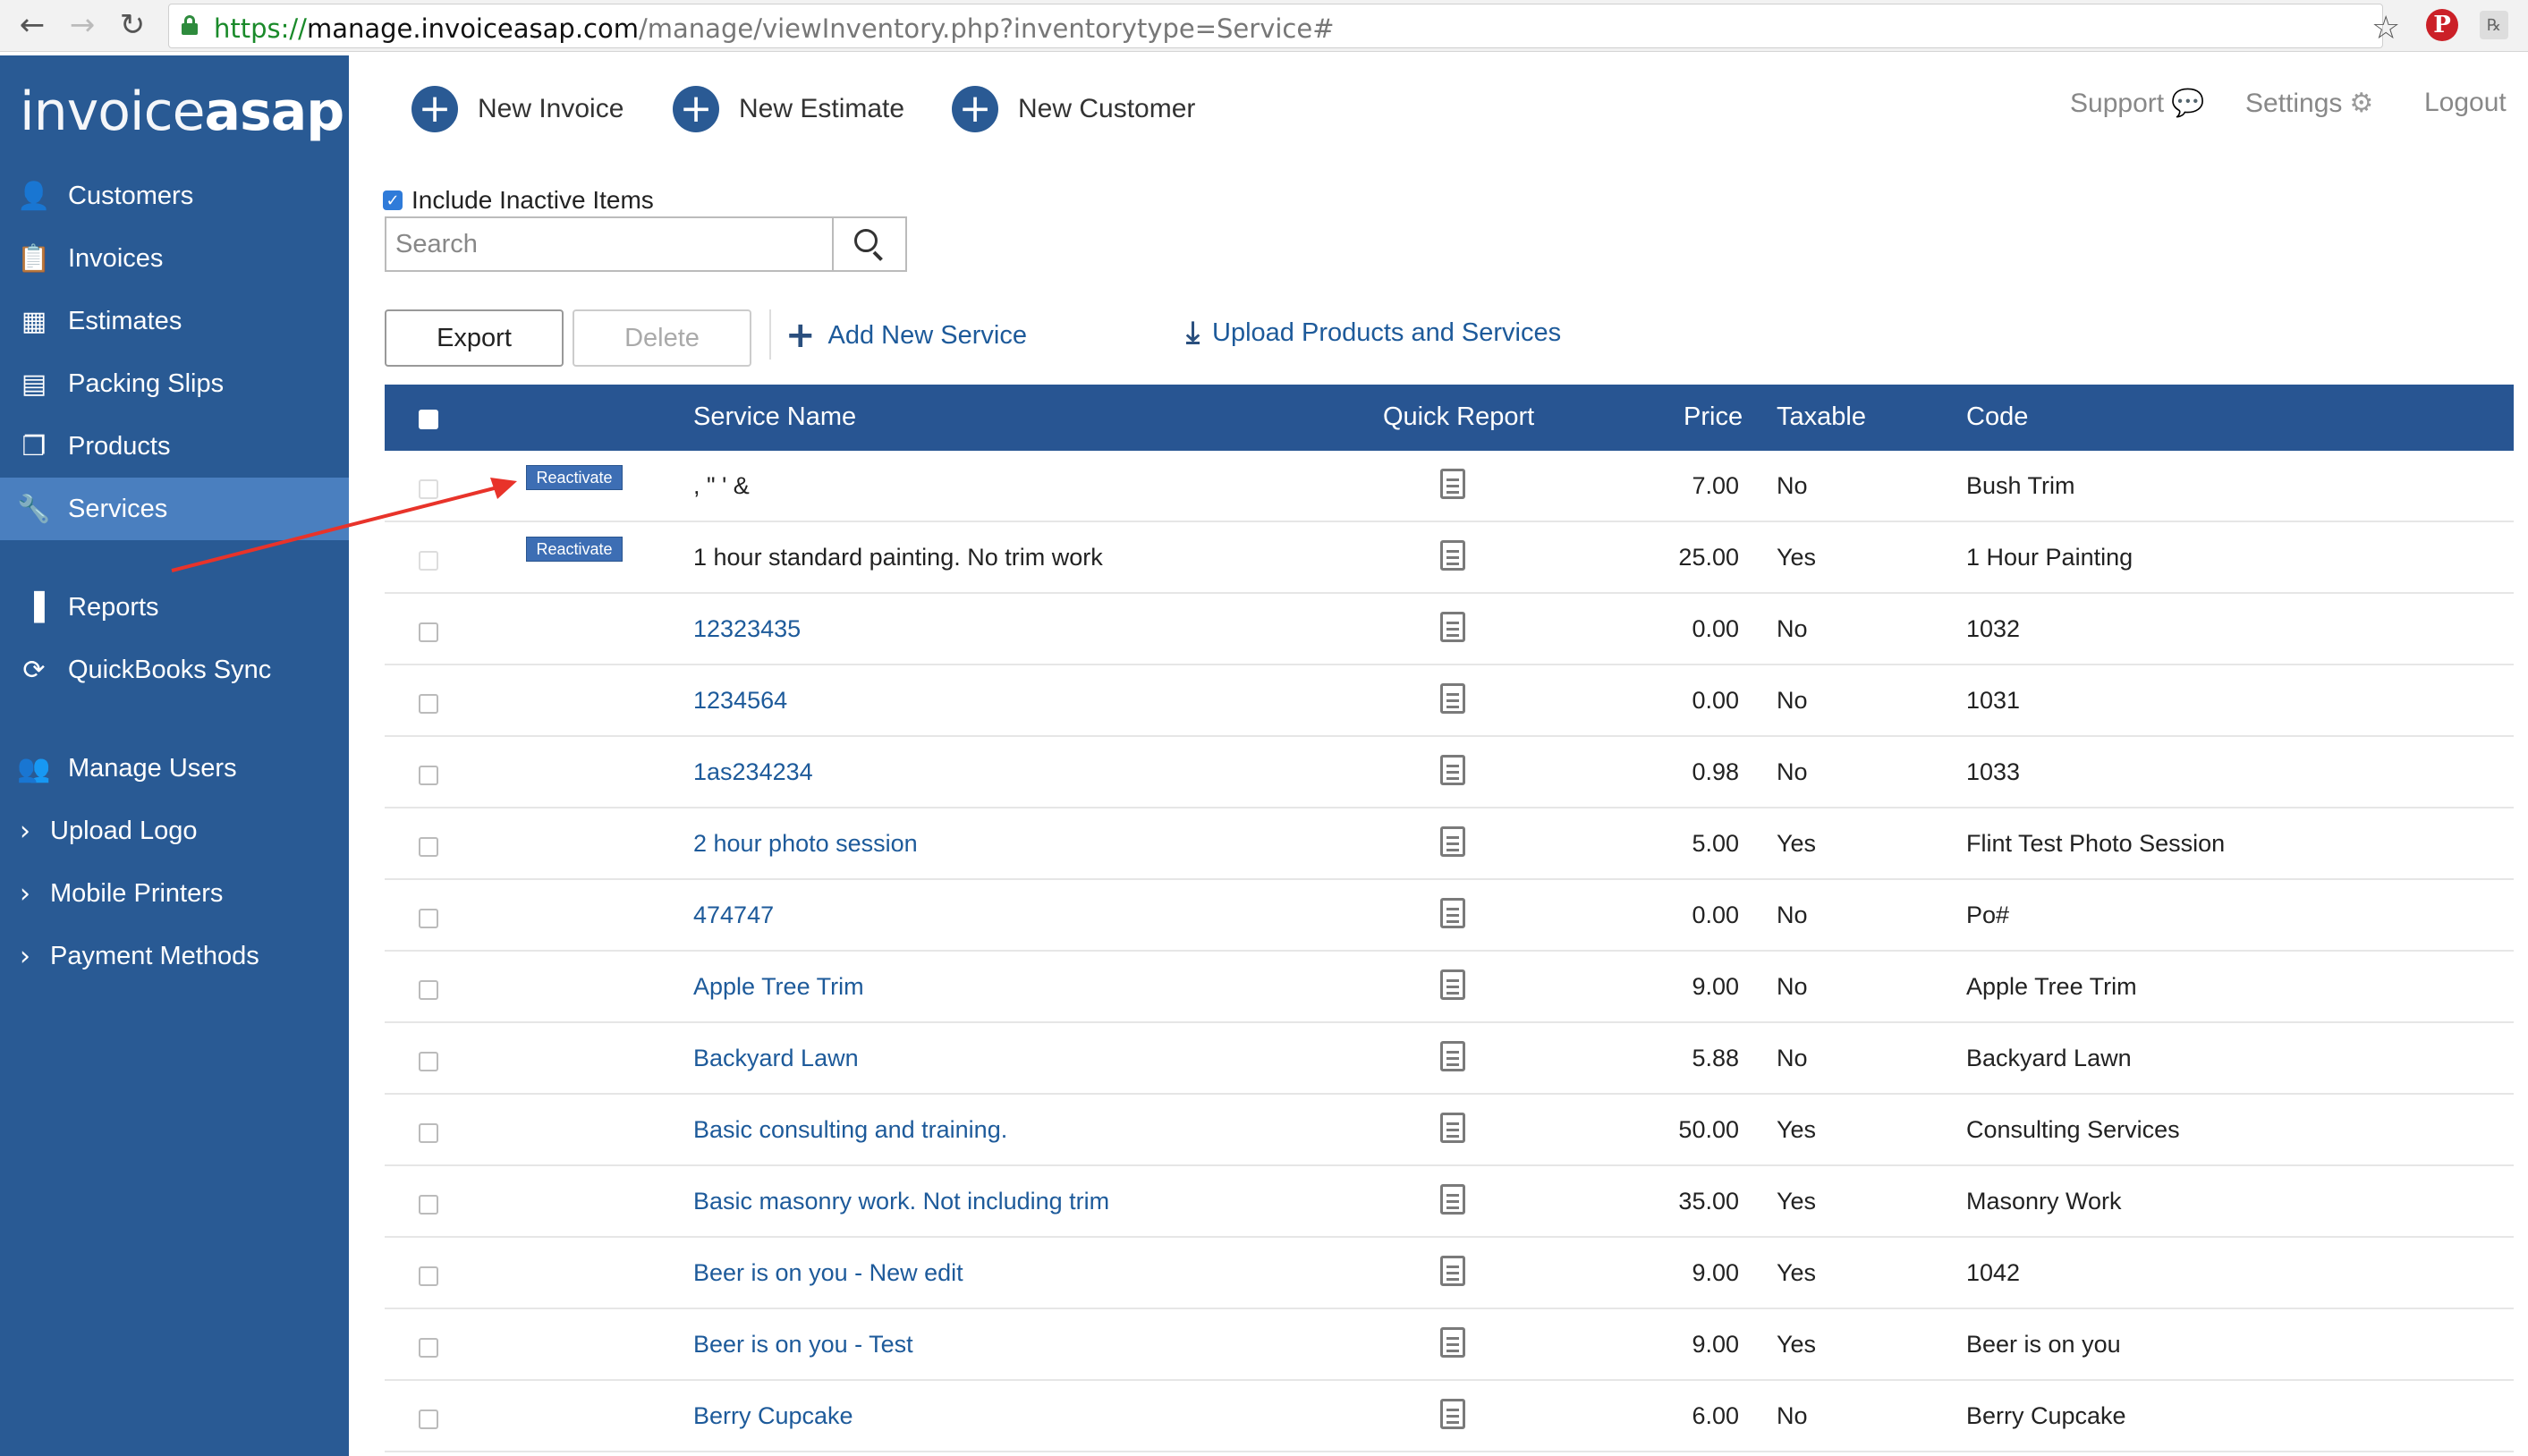 This screenshot has height=1456, width=2528. What do you see at coordinates (906, 335) in the screenshot?
I see `add-new-service-link: + Add New Service` at bounding box center [906, 335].